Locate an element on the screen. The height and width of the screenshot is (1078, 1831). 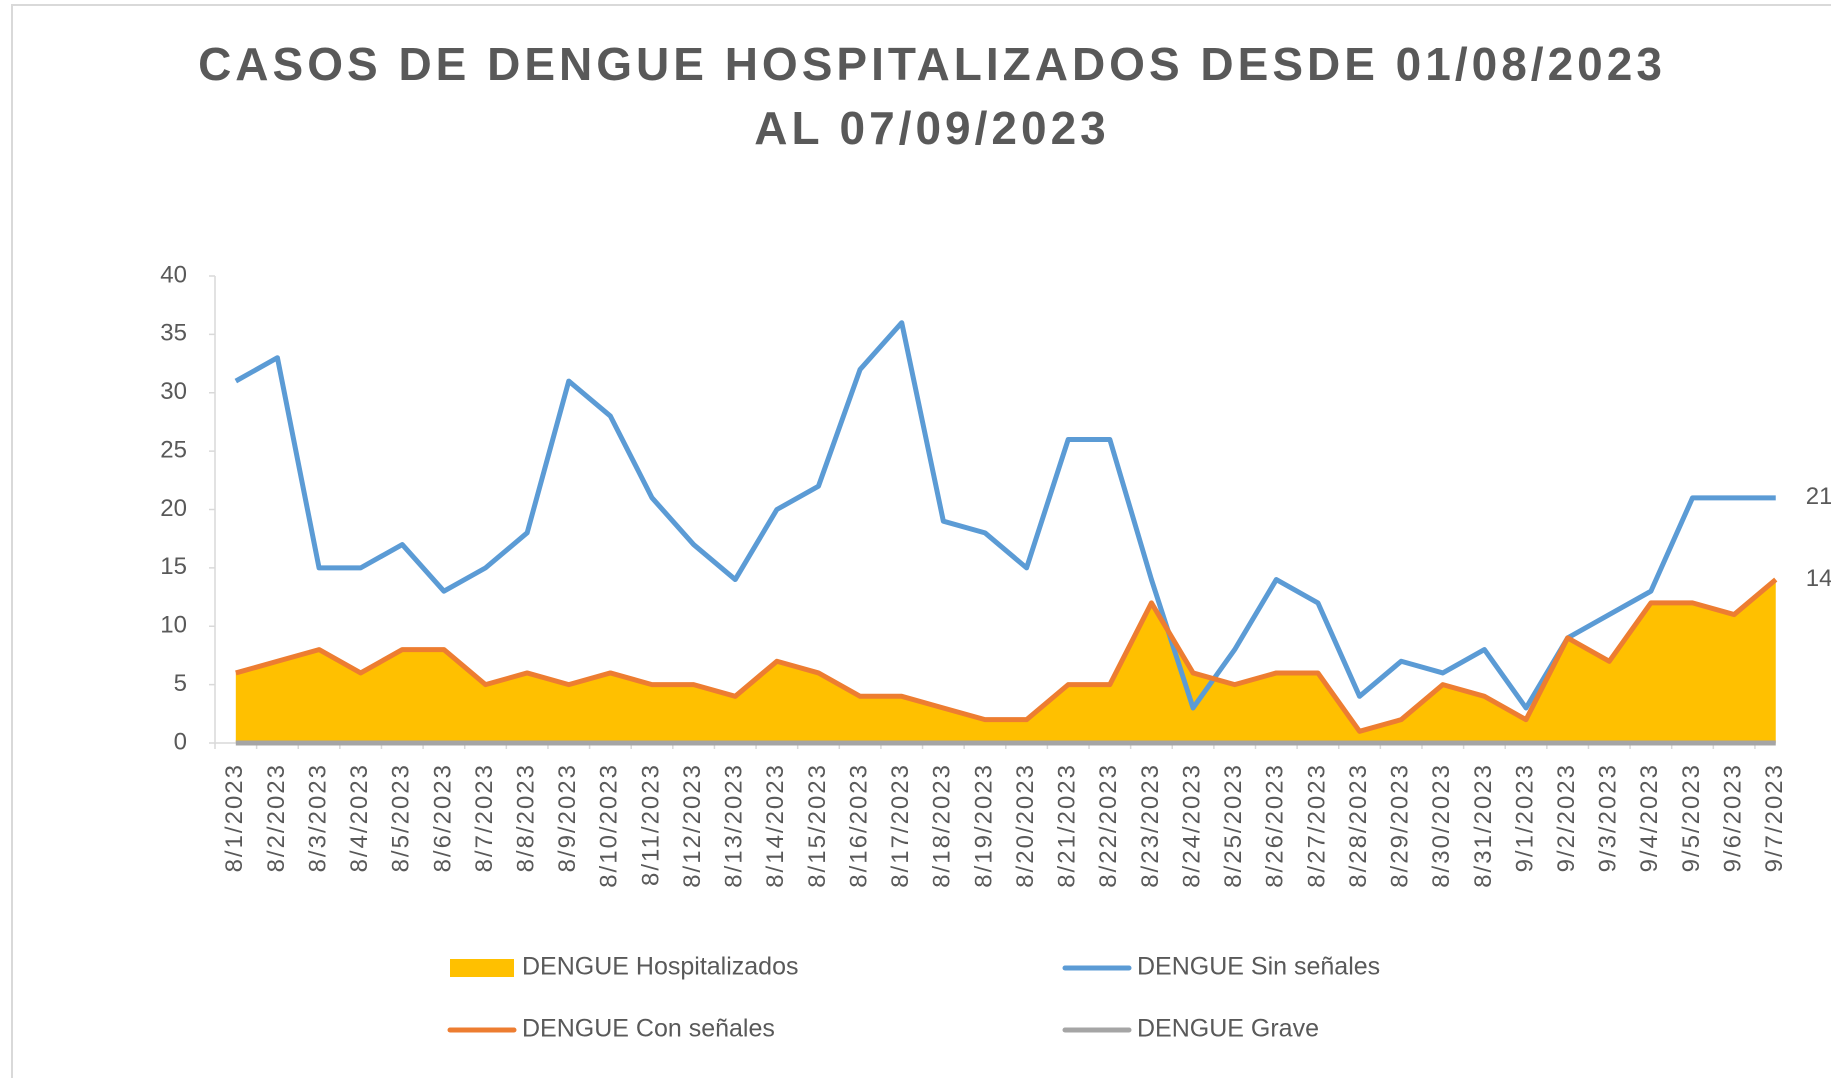
x-tick-label: 8/8/2023 is located at coordinates (525, 817).